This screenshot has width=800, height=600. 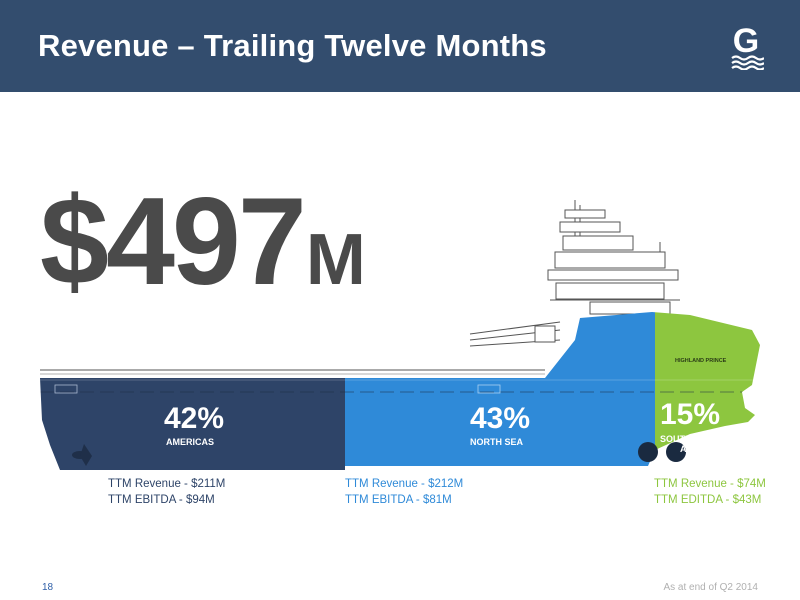 I want to click on page-number: 18, so click(x=48, y=587).